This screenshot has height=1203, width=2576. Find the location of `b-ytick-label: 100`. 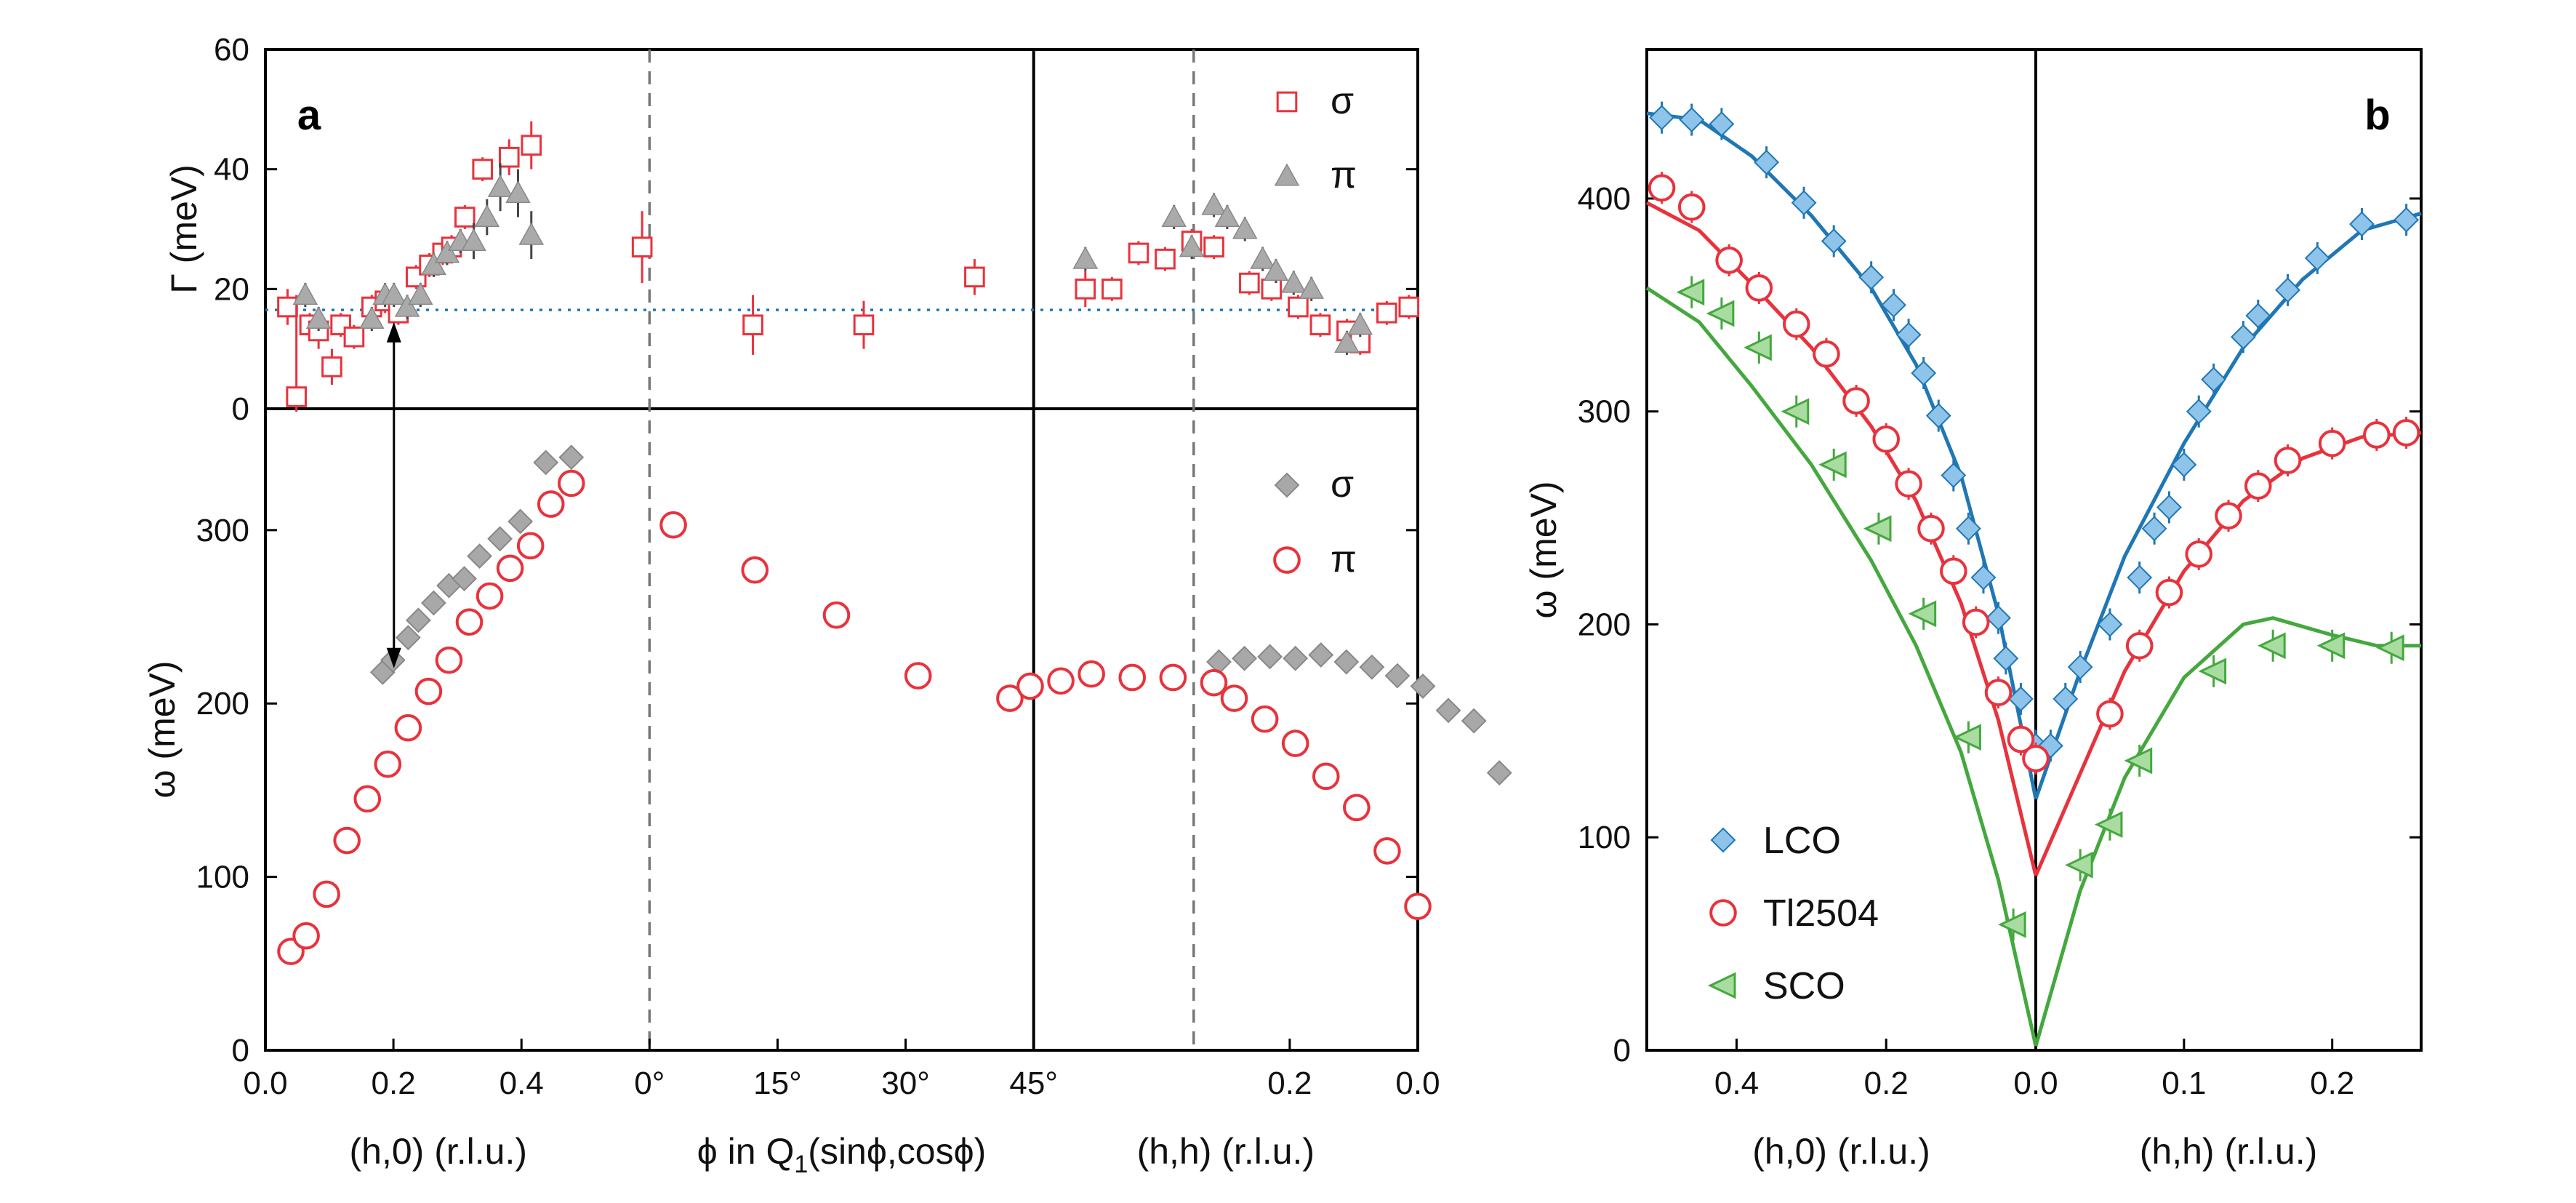

b-ytick-label: 100 is located at coordinates (1605, 837).